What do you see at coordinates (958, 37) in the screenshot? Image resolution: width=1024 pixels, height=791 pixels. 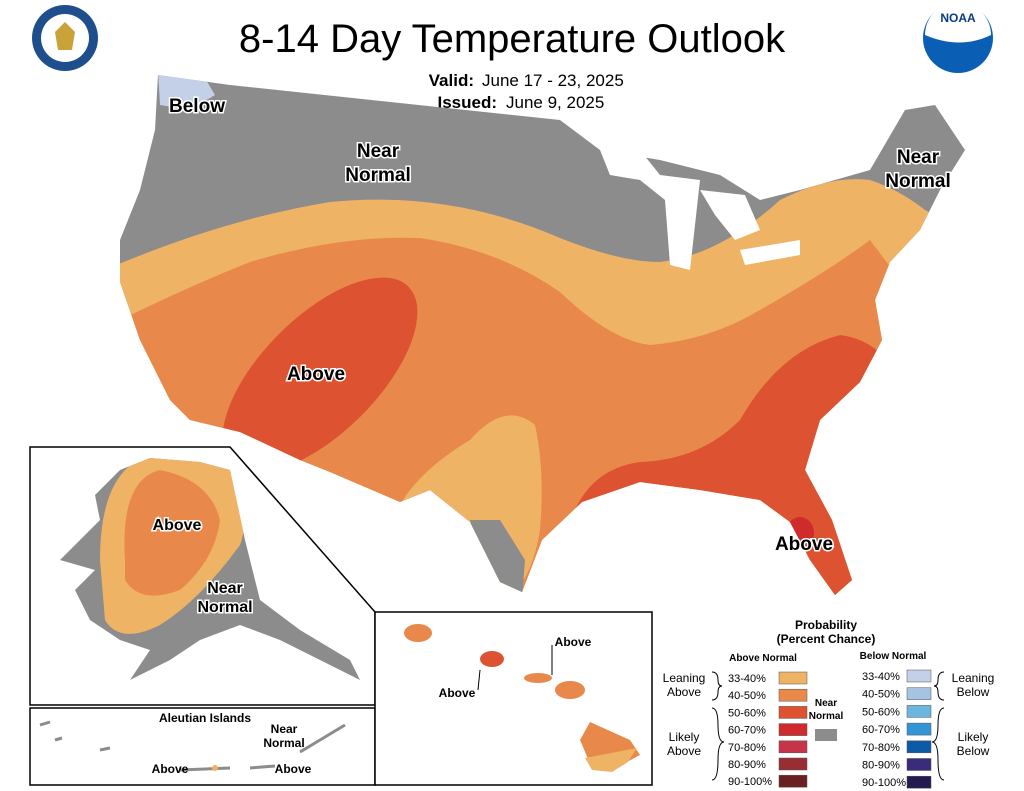 I see `noaa-logo: NOAA` at bounding box center [958, 37].